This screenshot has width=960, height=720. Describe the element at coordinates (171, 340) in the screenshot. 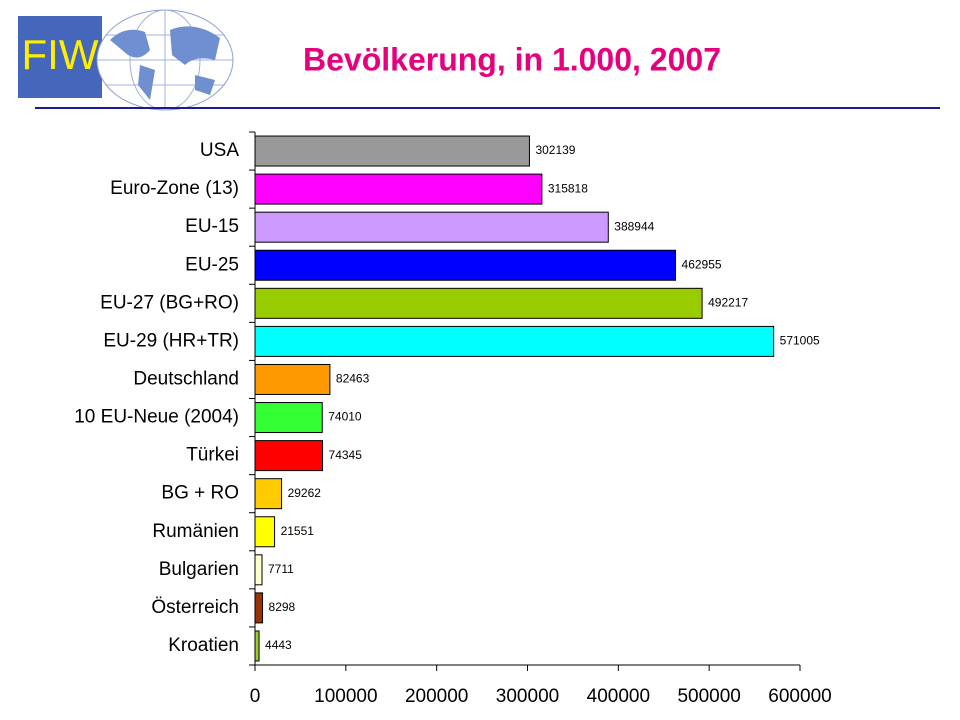

I see `y-tick-label: EU-29 (HR+TR)` at that location.